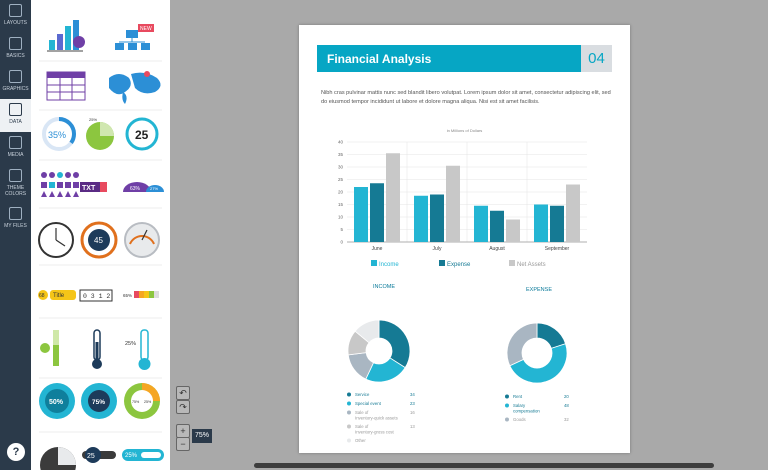  Describe the element at coordinates (57, 295) in the screenshot. I see `tag-title-widget: 68 Title` at that location.